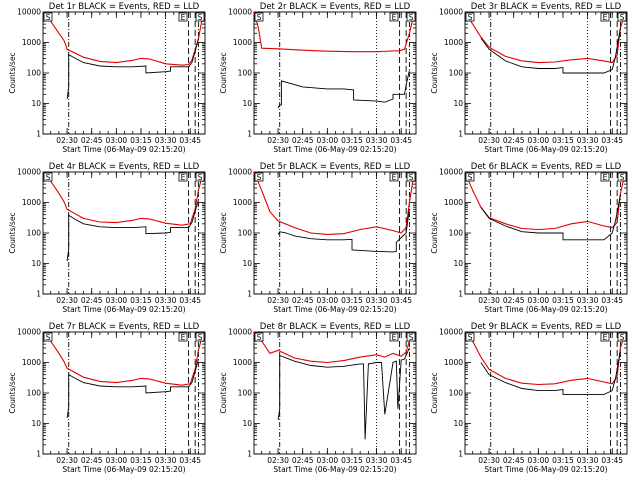  I want to click on chart-title: Det 3r BLACK = Events, RED = LLD, so click(546, 7).